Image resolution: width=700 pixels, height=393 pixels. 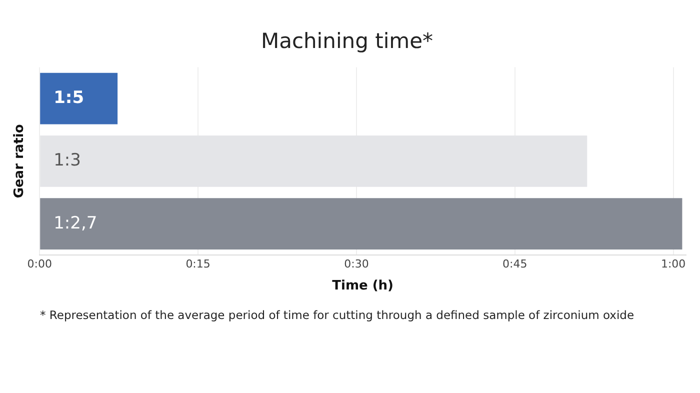 I want to click on x-tick-label: 0:45, so click(x=515, y=264).